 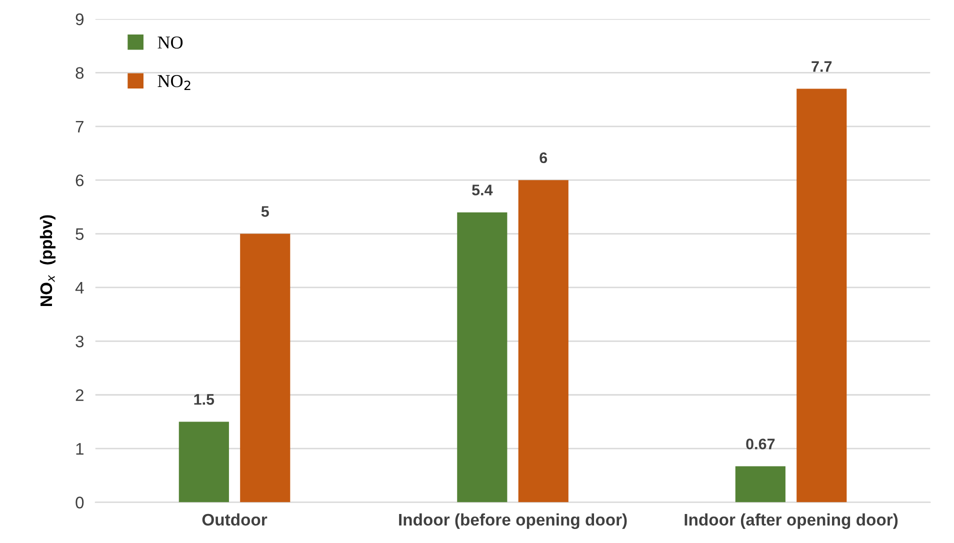 What do you see at coordinates (79, 288) in the screenshot?
I see `y-tick-label: 4` at bounding box center [79, 288].